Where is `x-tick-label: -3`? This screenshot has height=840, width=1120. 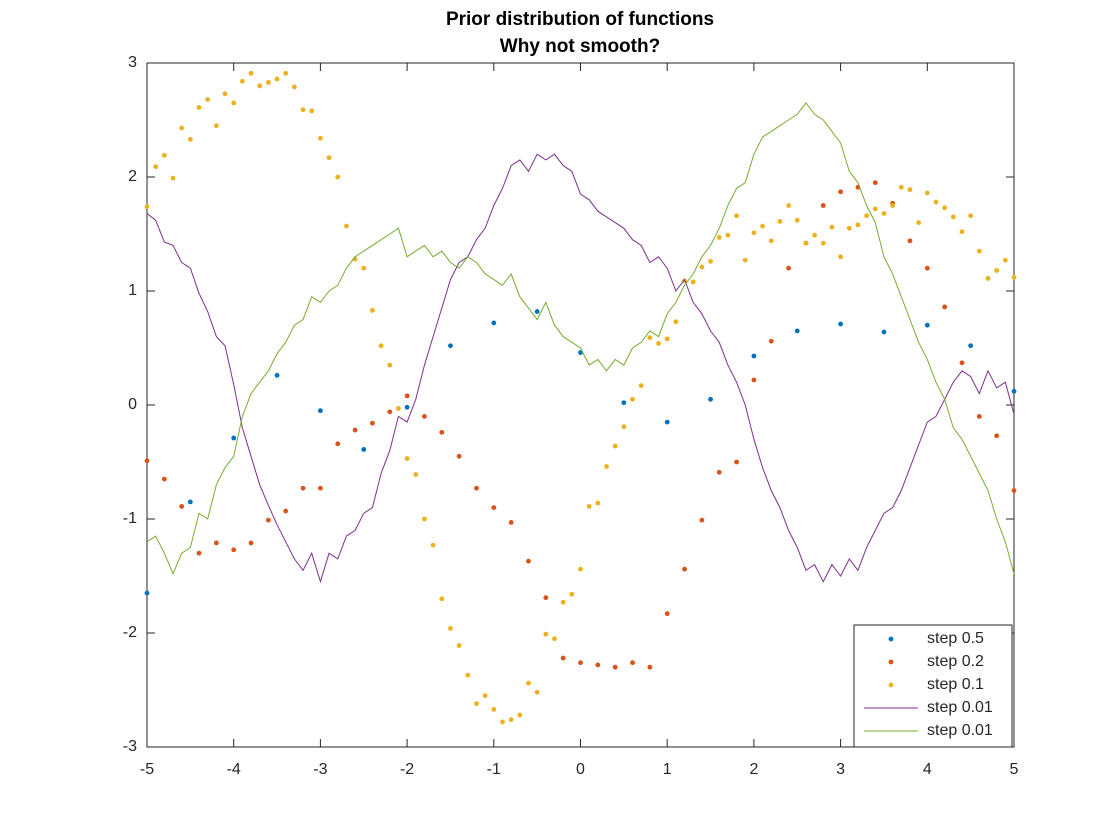
x-tick-label: -3 is located at coordinates (320, 769).